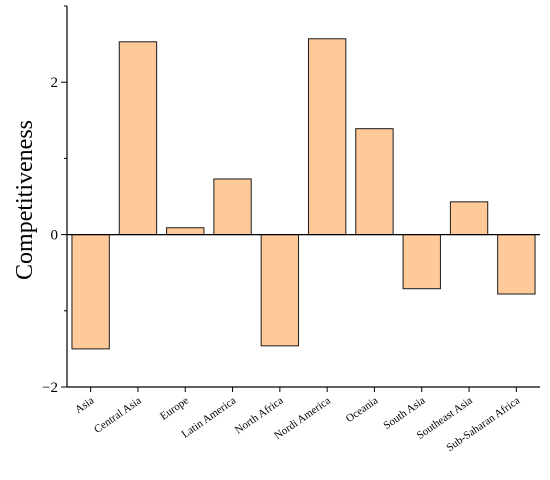 This screenshot has width=550, height=480. Describe the element at coordinates (84, 405) in the screenshot. I see `x-tick-label: Asia` at that location.